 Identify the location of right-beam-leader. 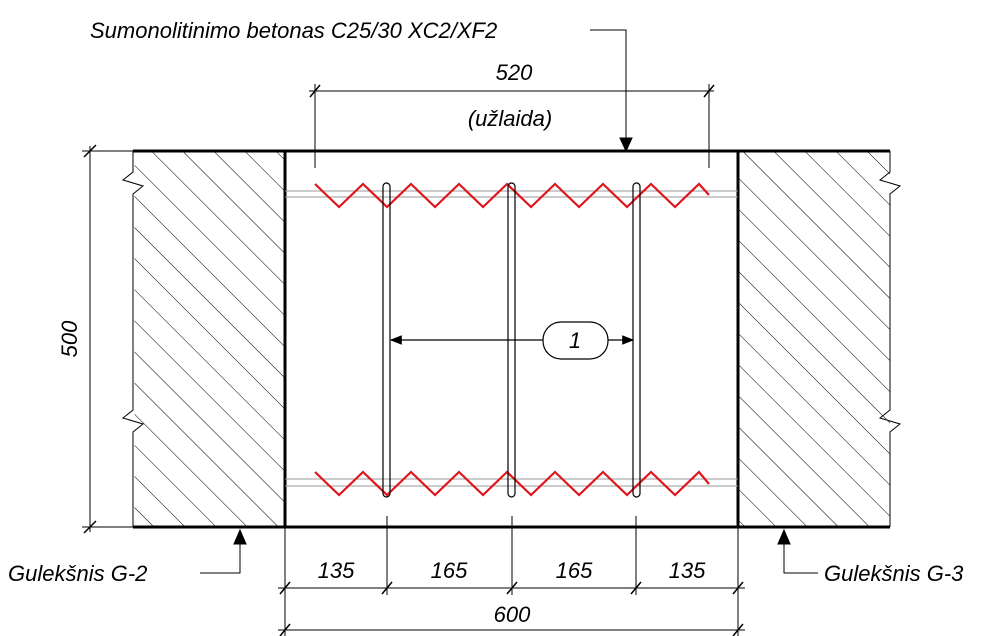
(797, 551).